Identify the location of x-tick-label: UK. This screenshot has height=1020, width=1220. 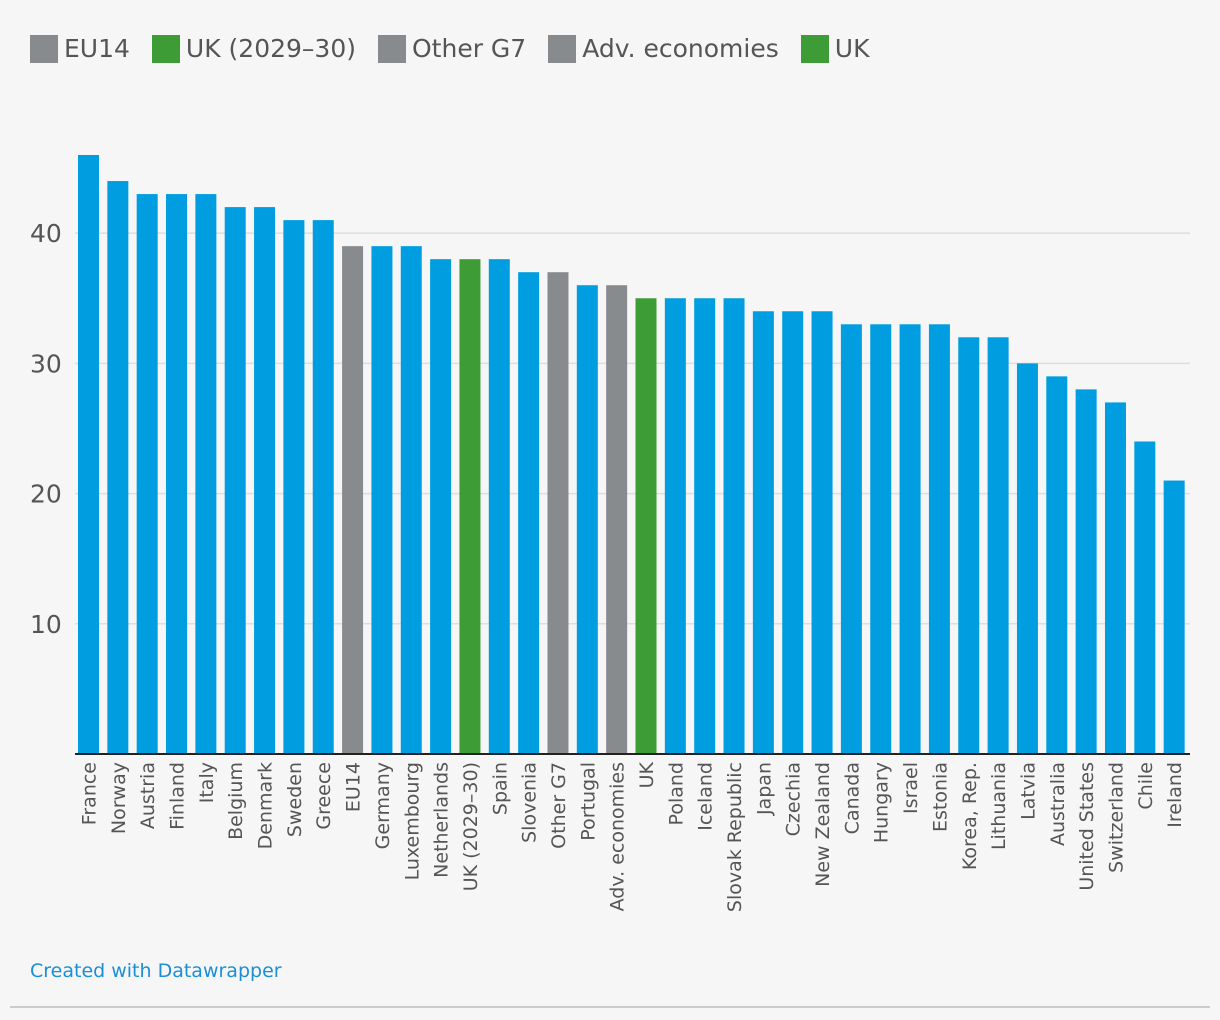
(647, 774).